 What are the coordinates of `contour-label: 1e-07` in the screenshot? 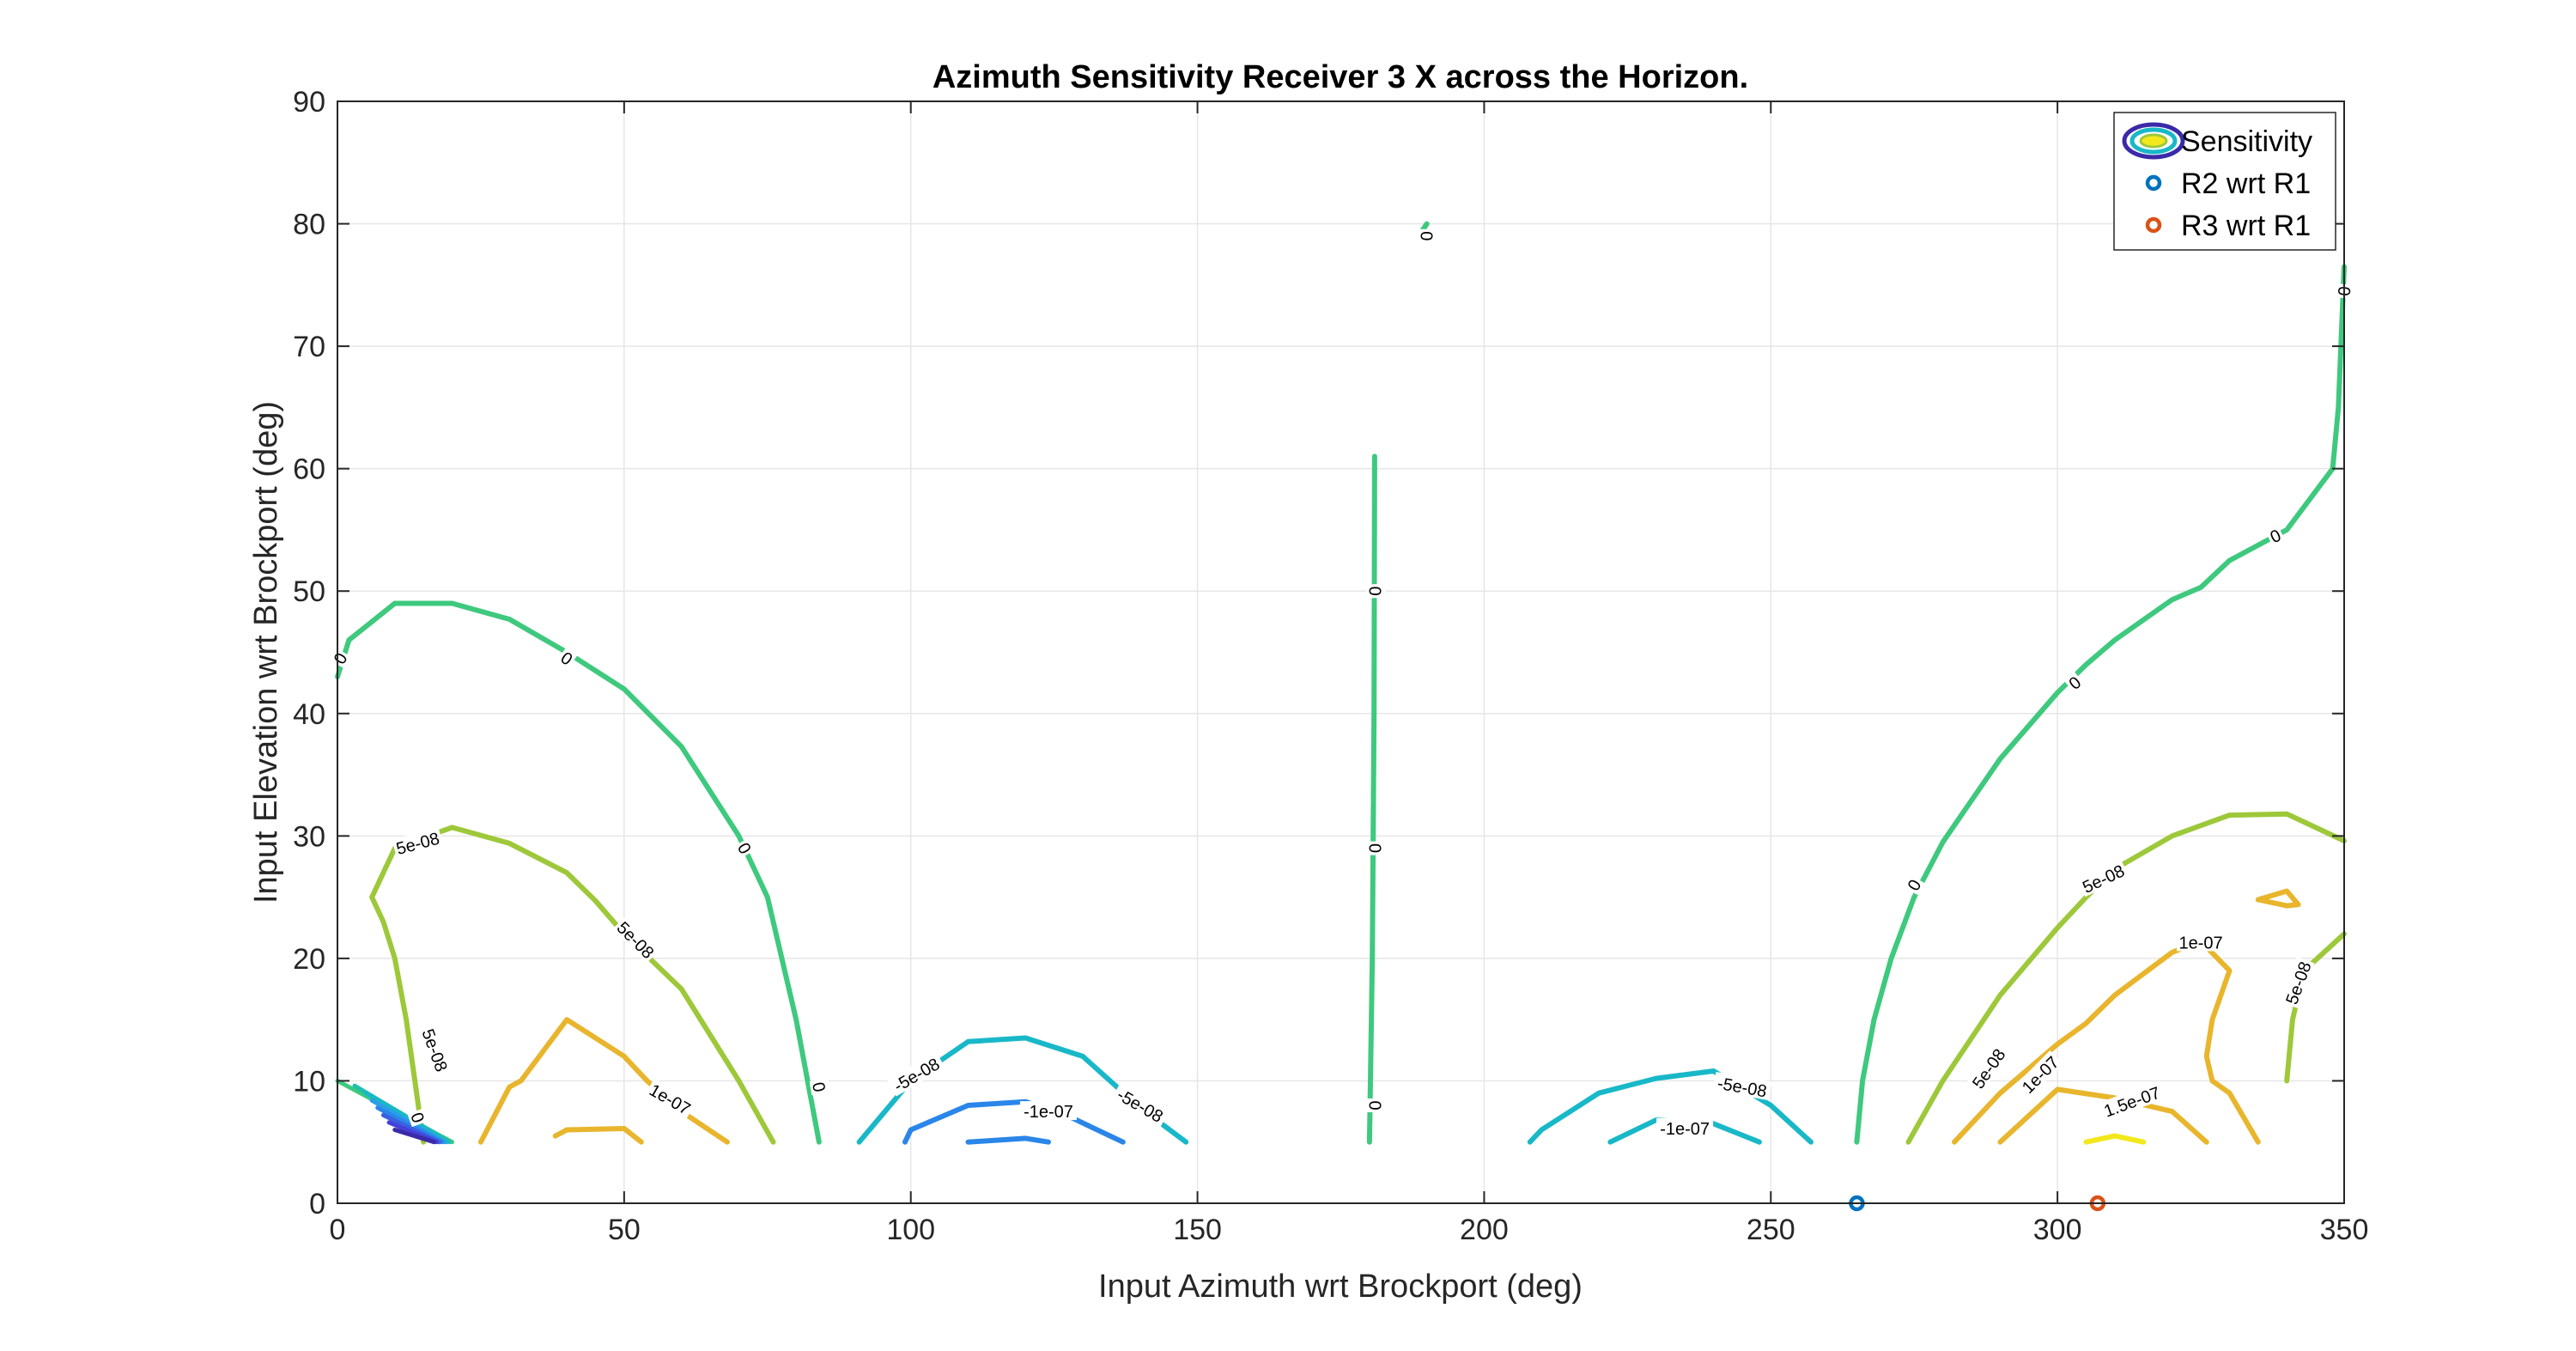 It's located at (2201, 943).